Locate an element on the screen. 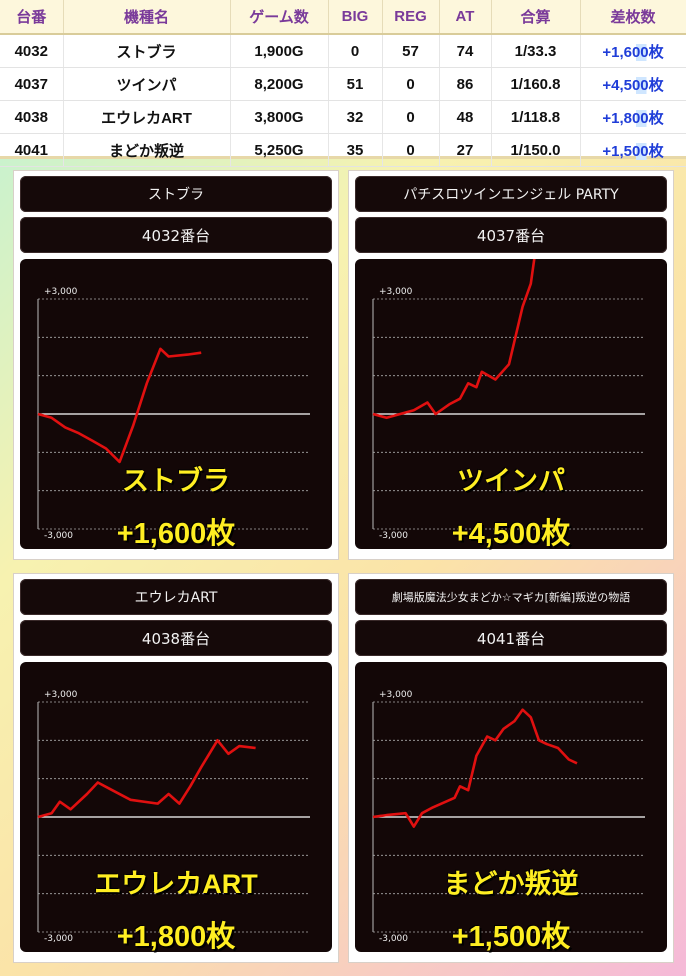 The height and width of the screenshot is (976, 686). cell-big: 0 is located at coordinates (355, 51).